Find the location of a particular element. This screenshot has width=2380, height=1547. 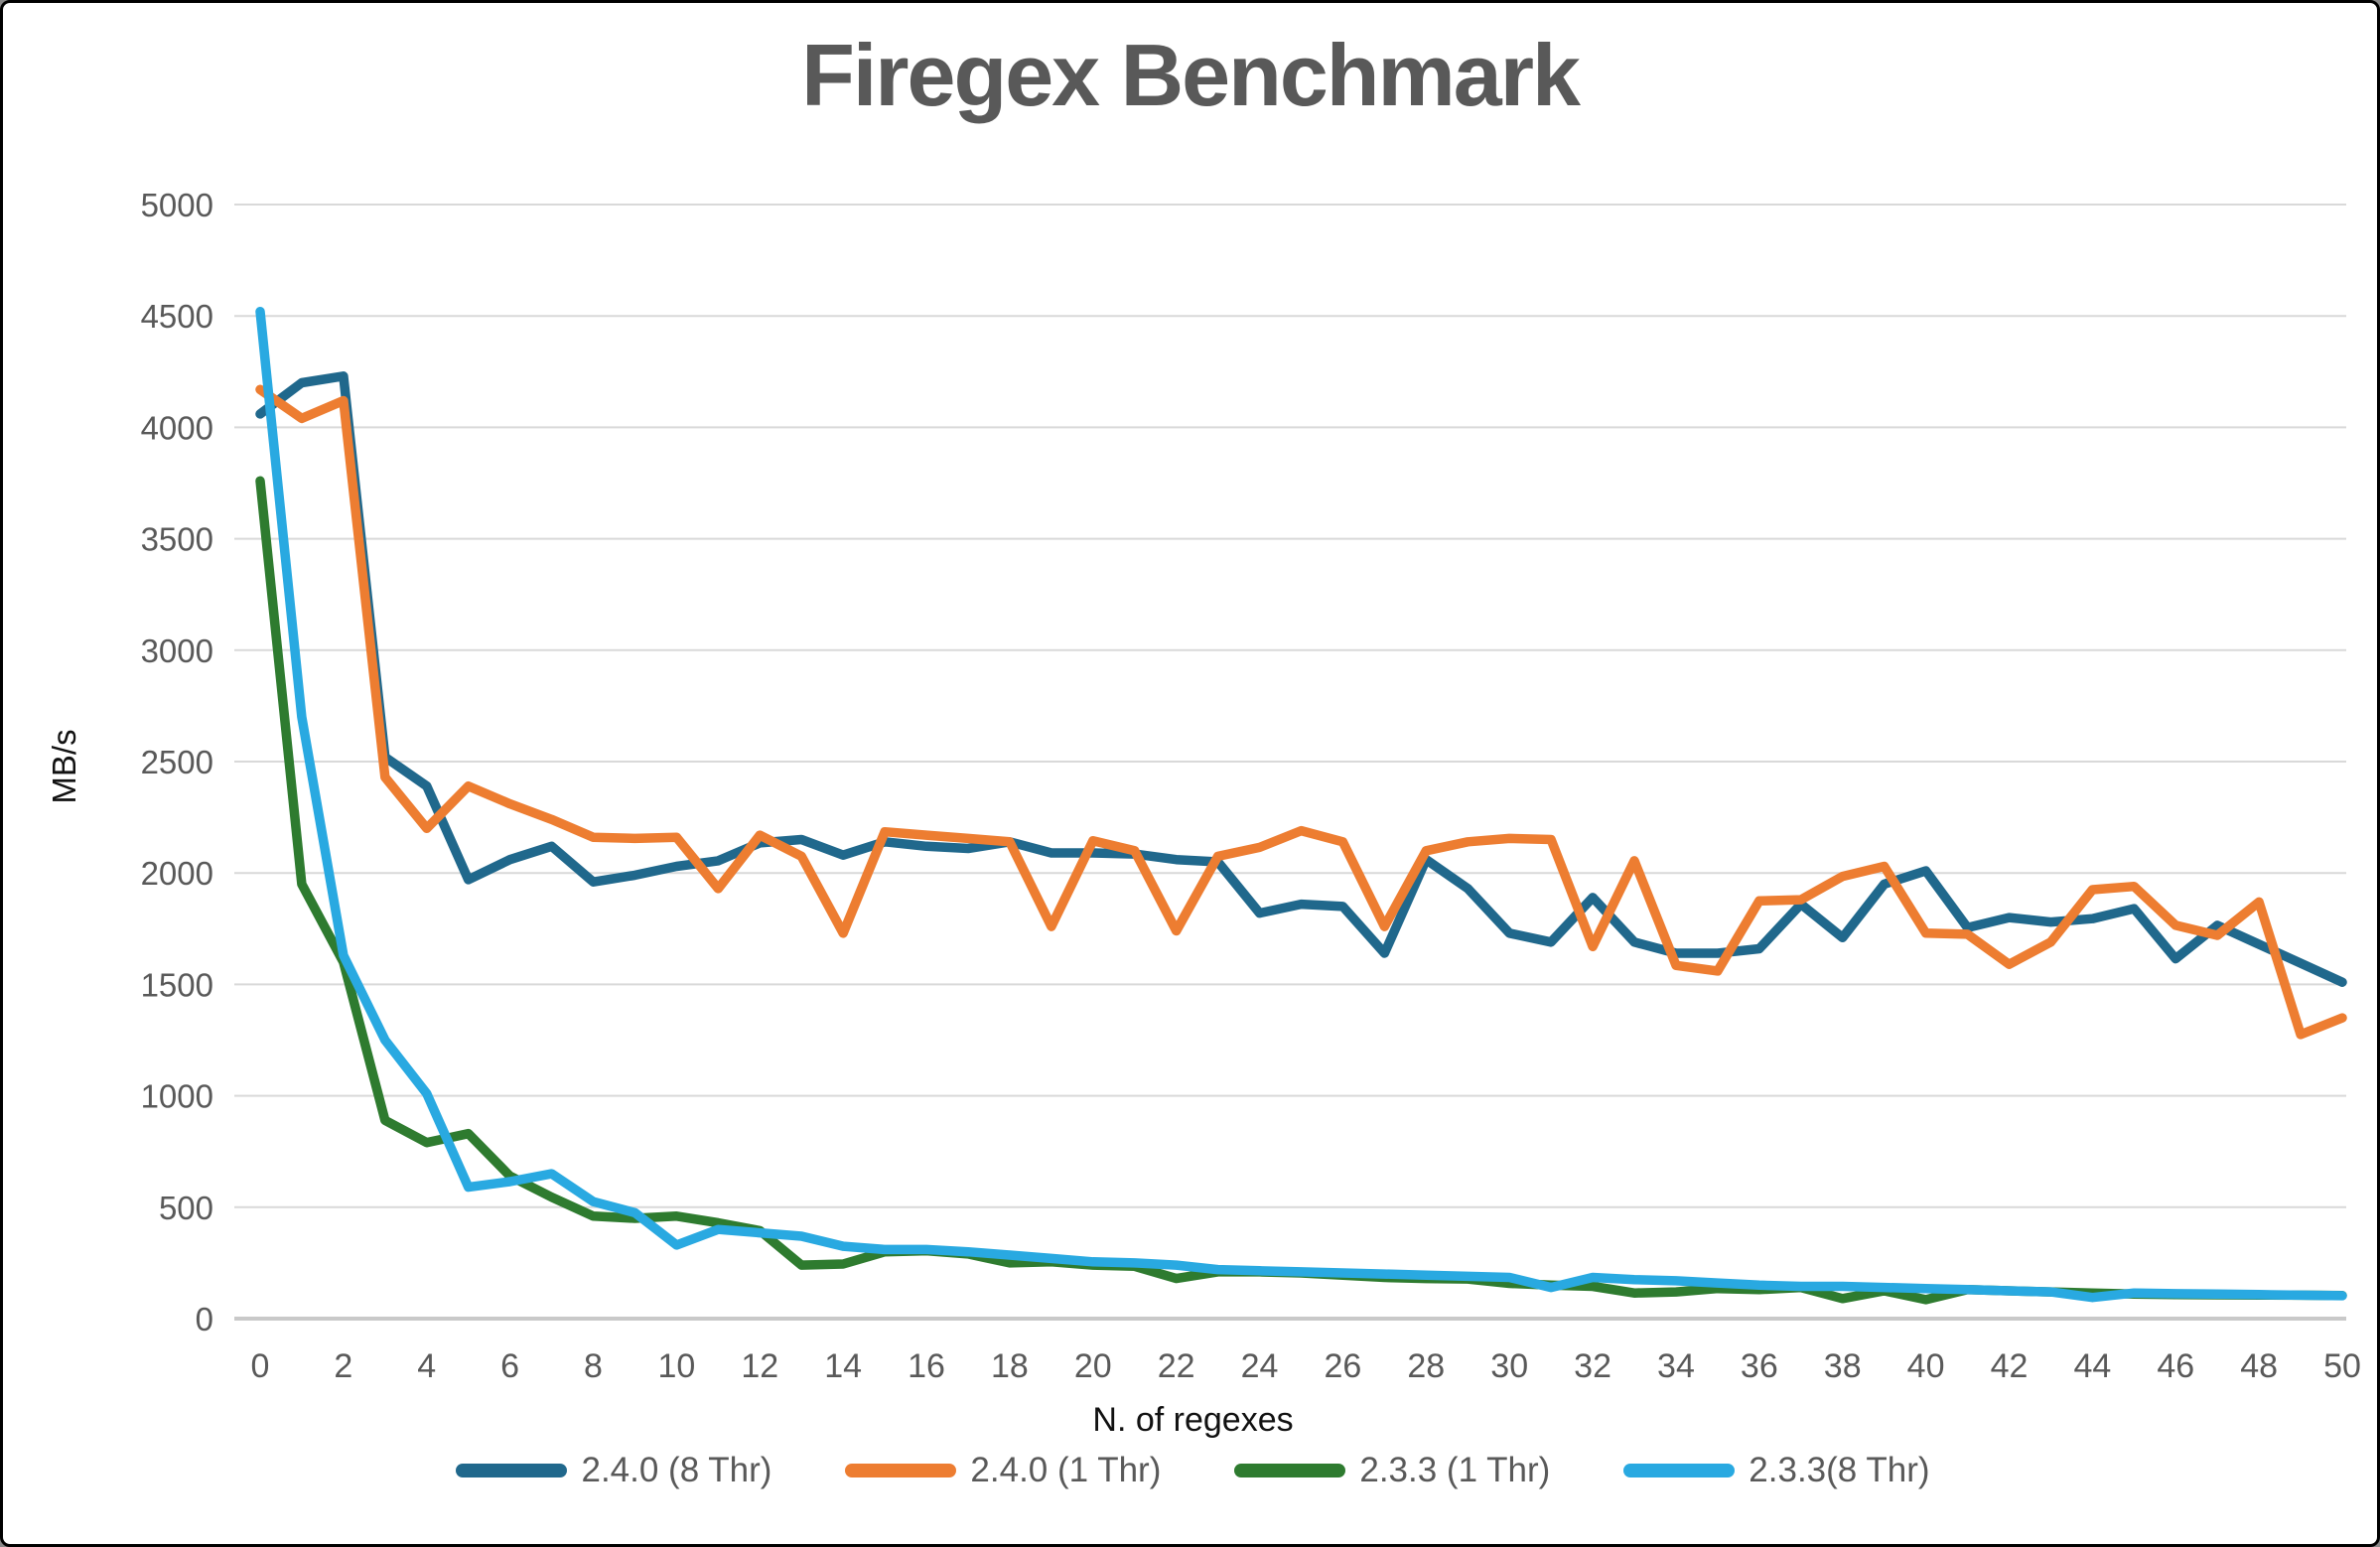

y-tick-label-5000: 5000 is located at coordinates (177, 205).